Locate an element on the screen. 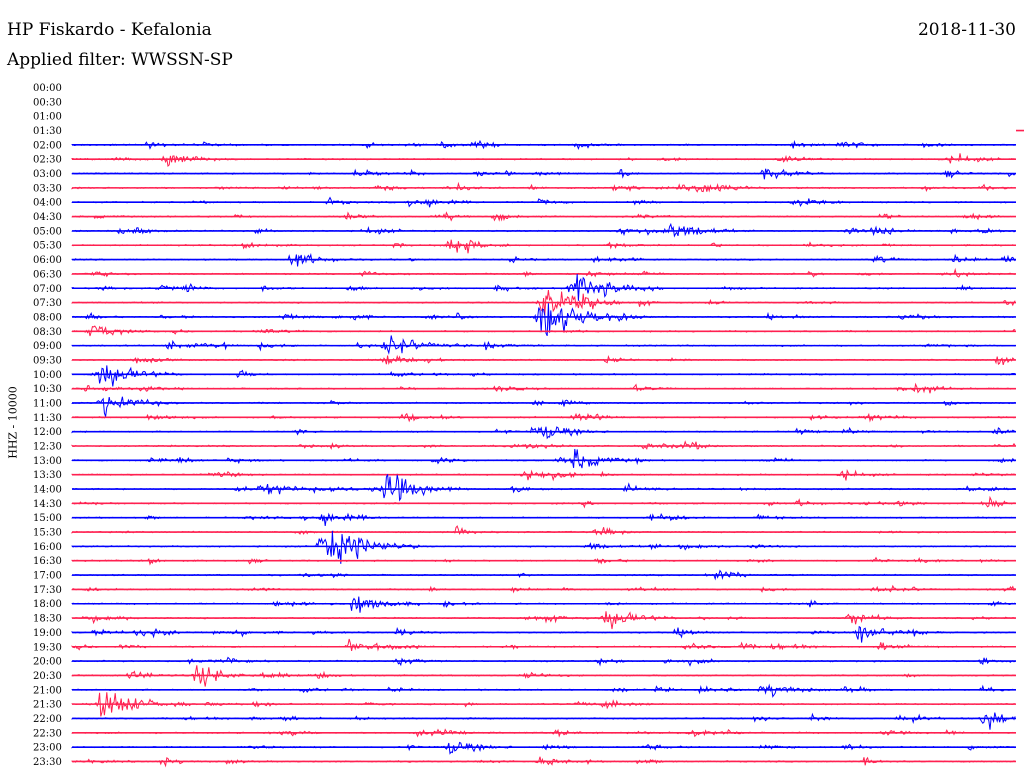 The height and width of the screenshot is (780, 1024). time-tick-label: 08:00 is located at coordinates (47, 317).